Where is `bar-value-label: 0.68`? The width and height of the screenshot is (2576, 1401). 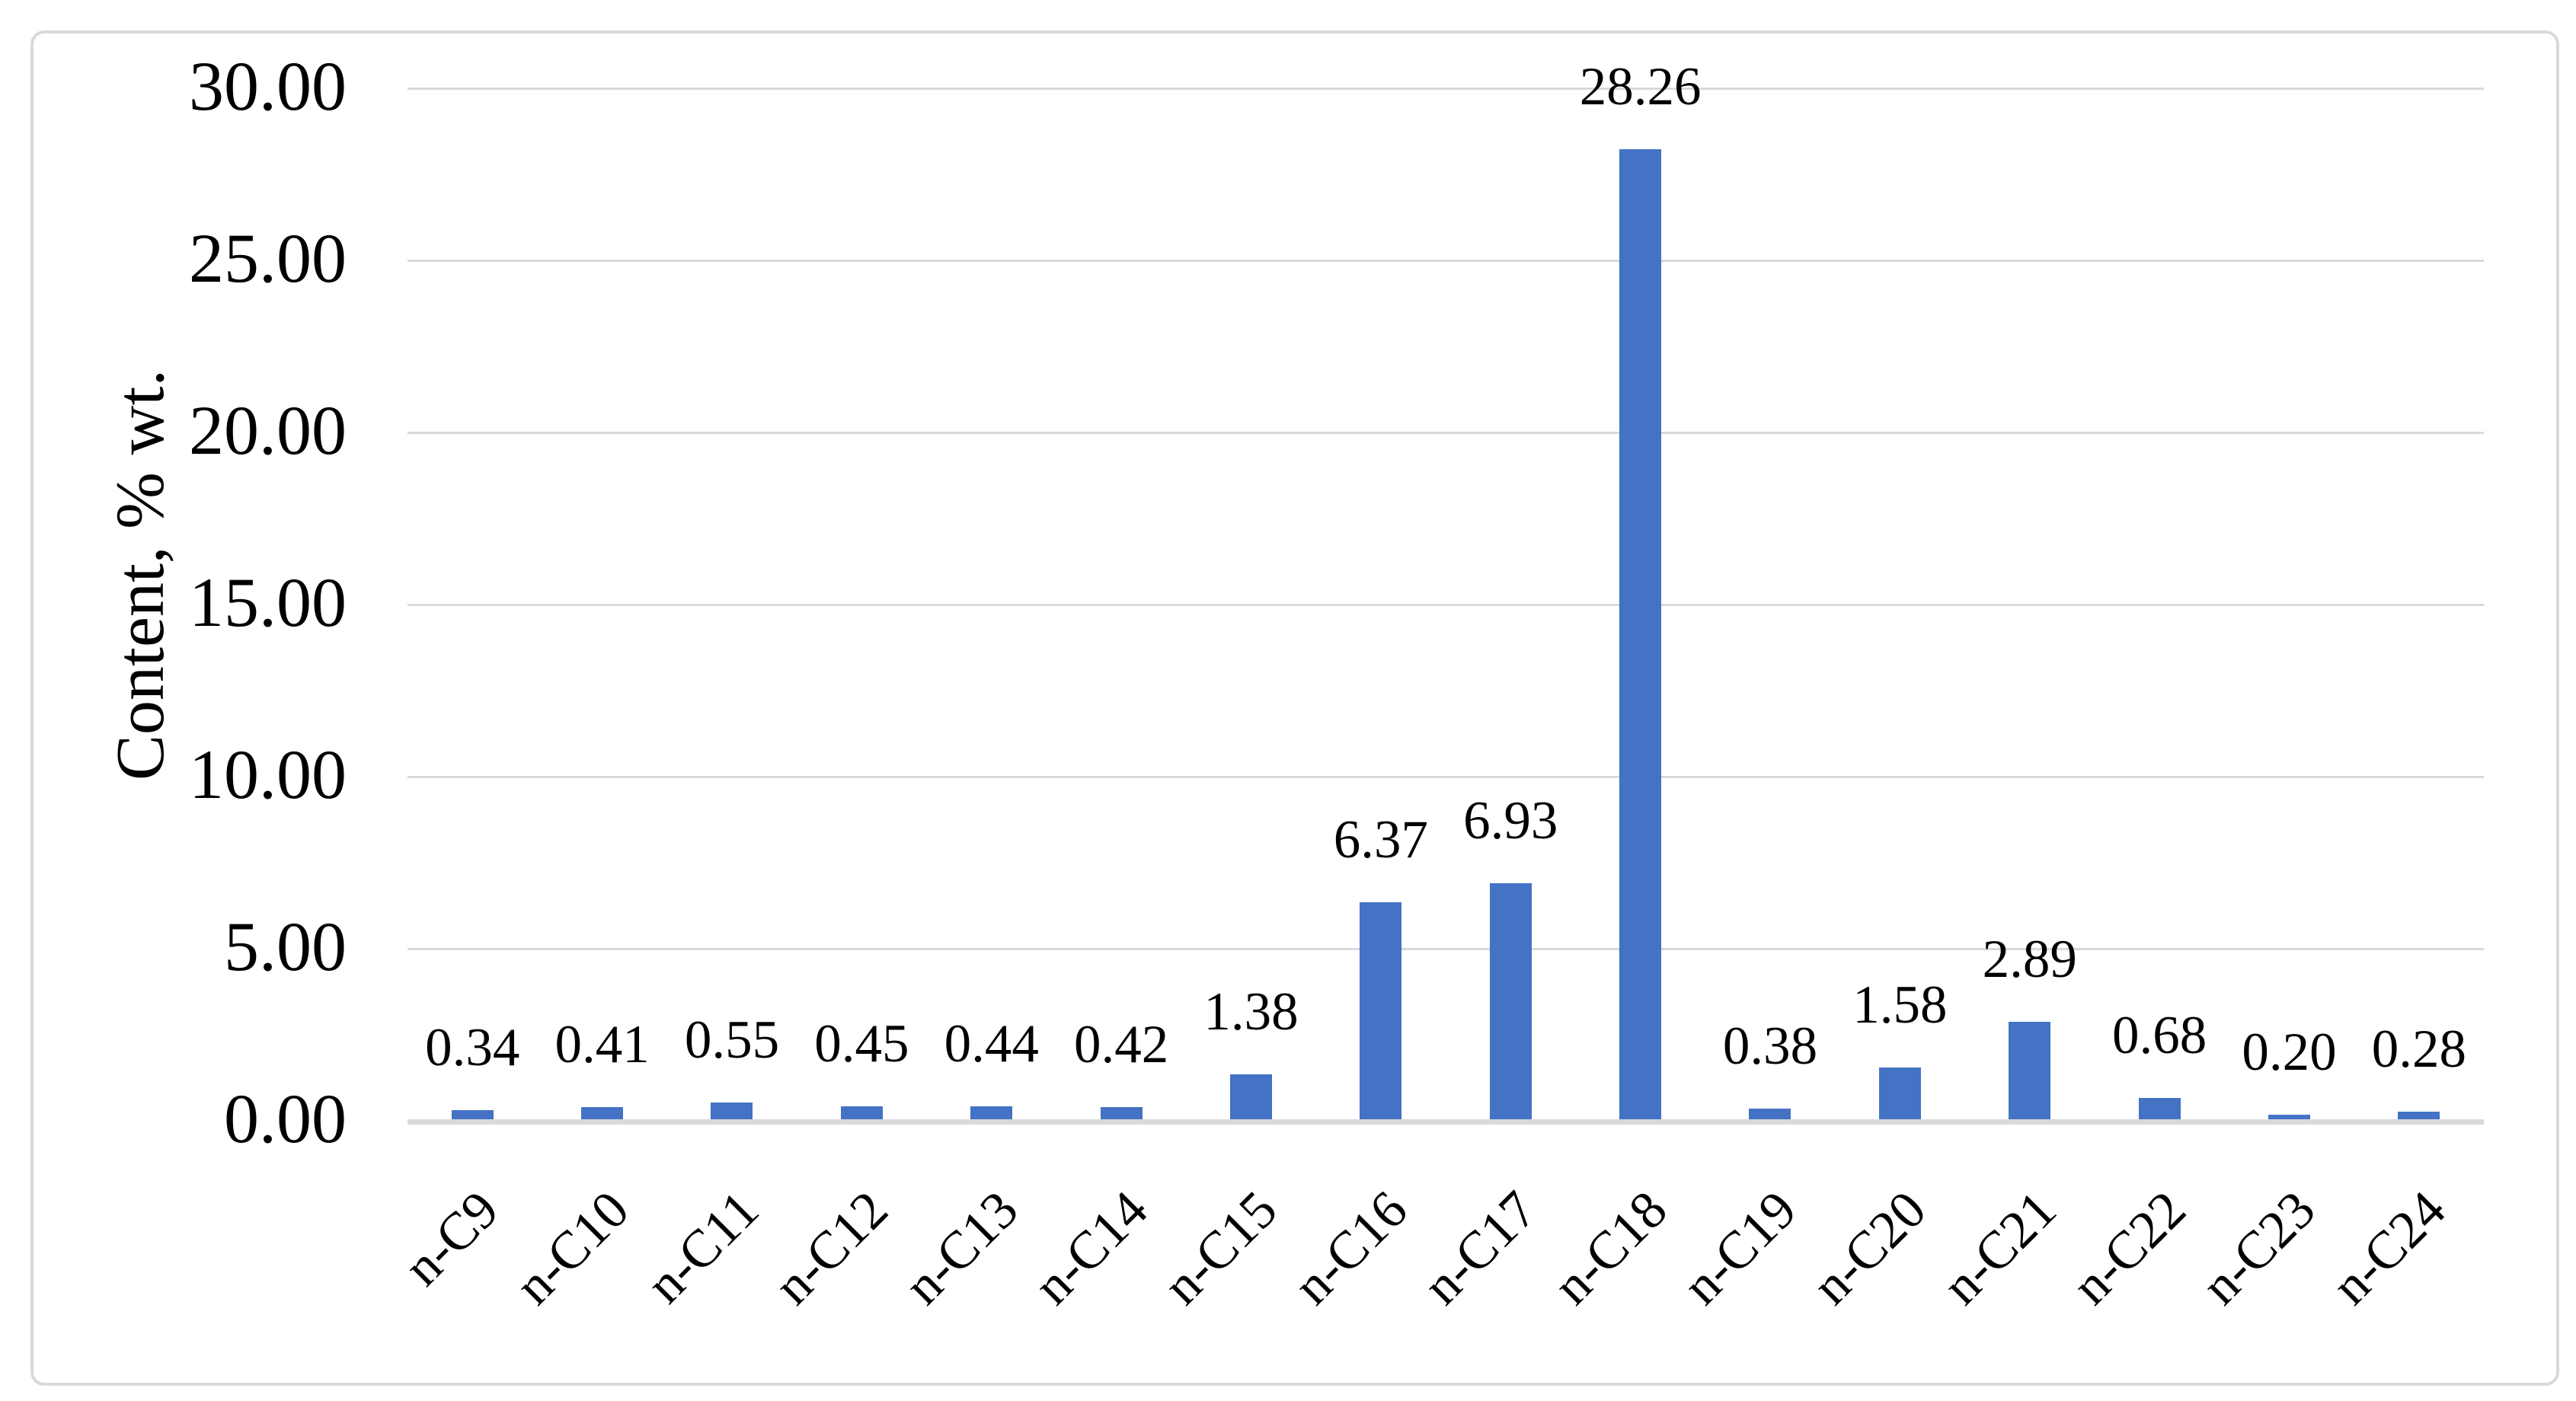
bar-value-label: 0.68 is located at coordinates (2159, 1036).